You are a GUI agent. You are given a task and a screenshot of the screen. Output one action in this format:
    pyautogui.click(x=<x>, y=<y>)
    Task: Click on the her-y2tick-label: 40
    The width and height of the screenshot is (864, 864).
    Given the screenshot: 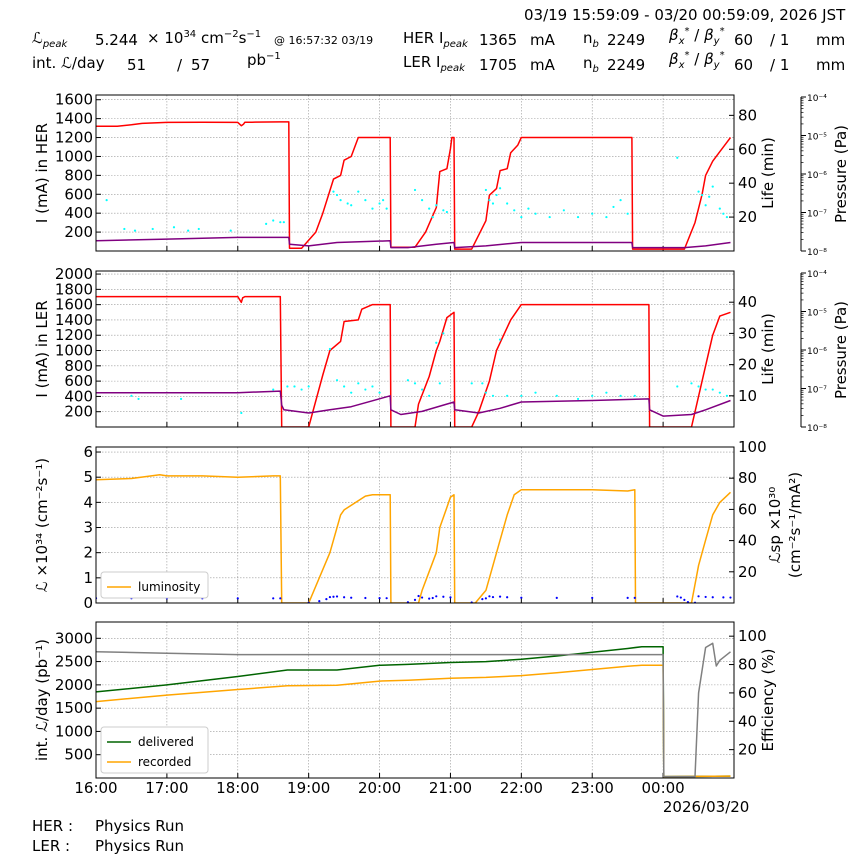 What is the action you would take?
    pyautogui.click(x=747, y=183)
    